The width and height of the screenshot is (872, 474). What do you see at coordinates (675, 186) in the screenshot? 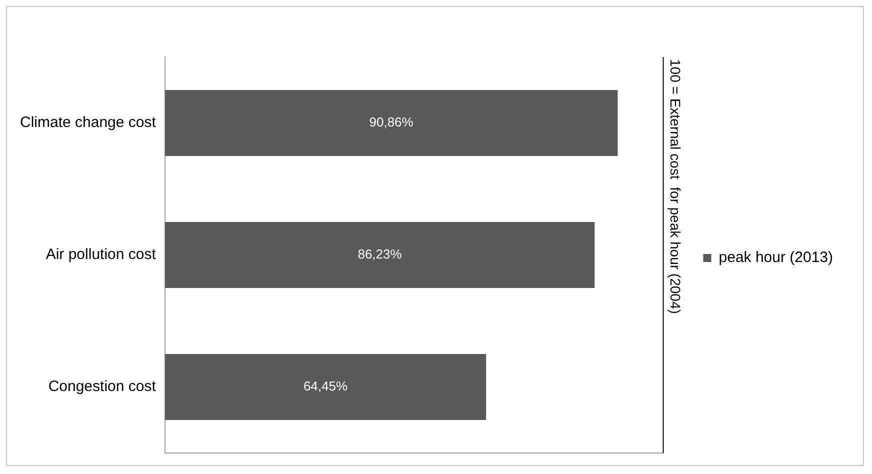
I see `ref-line-label: 100 = External cost for peak hour (2004)` at bounding box center [675, 186].